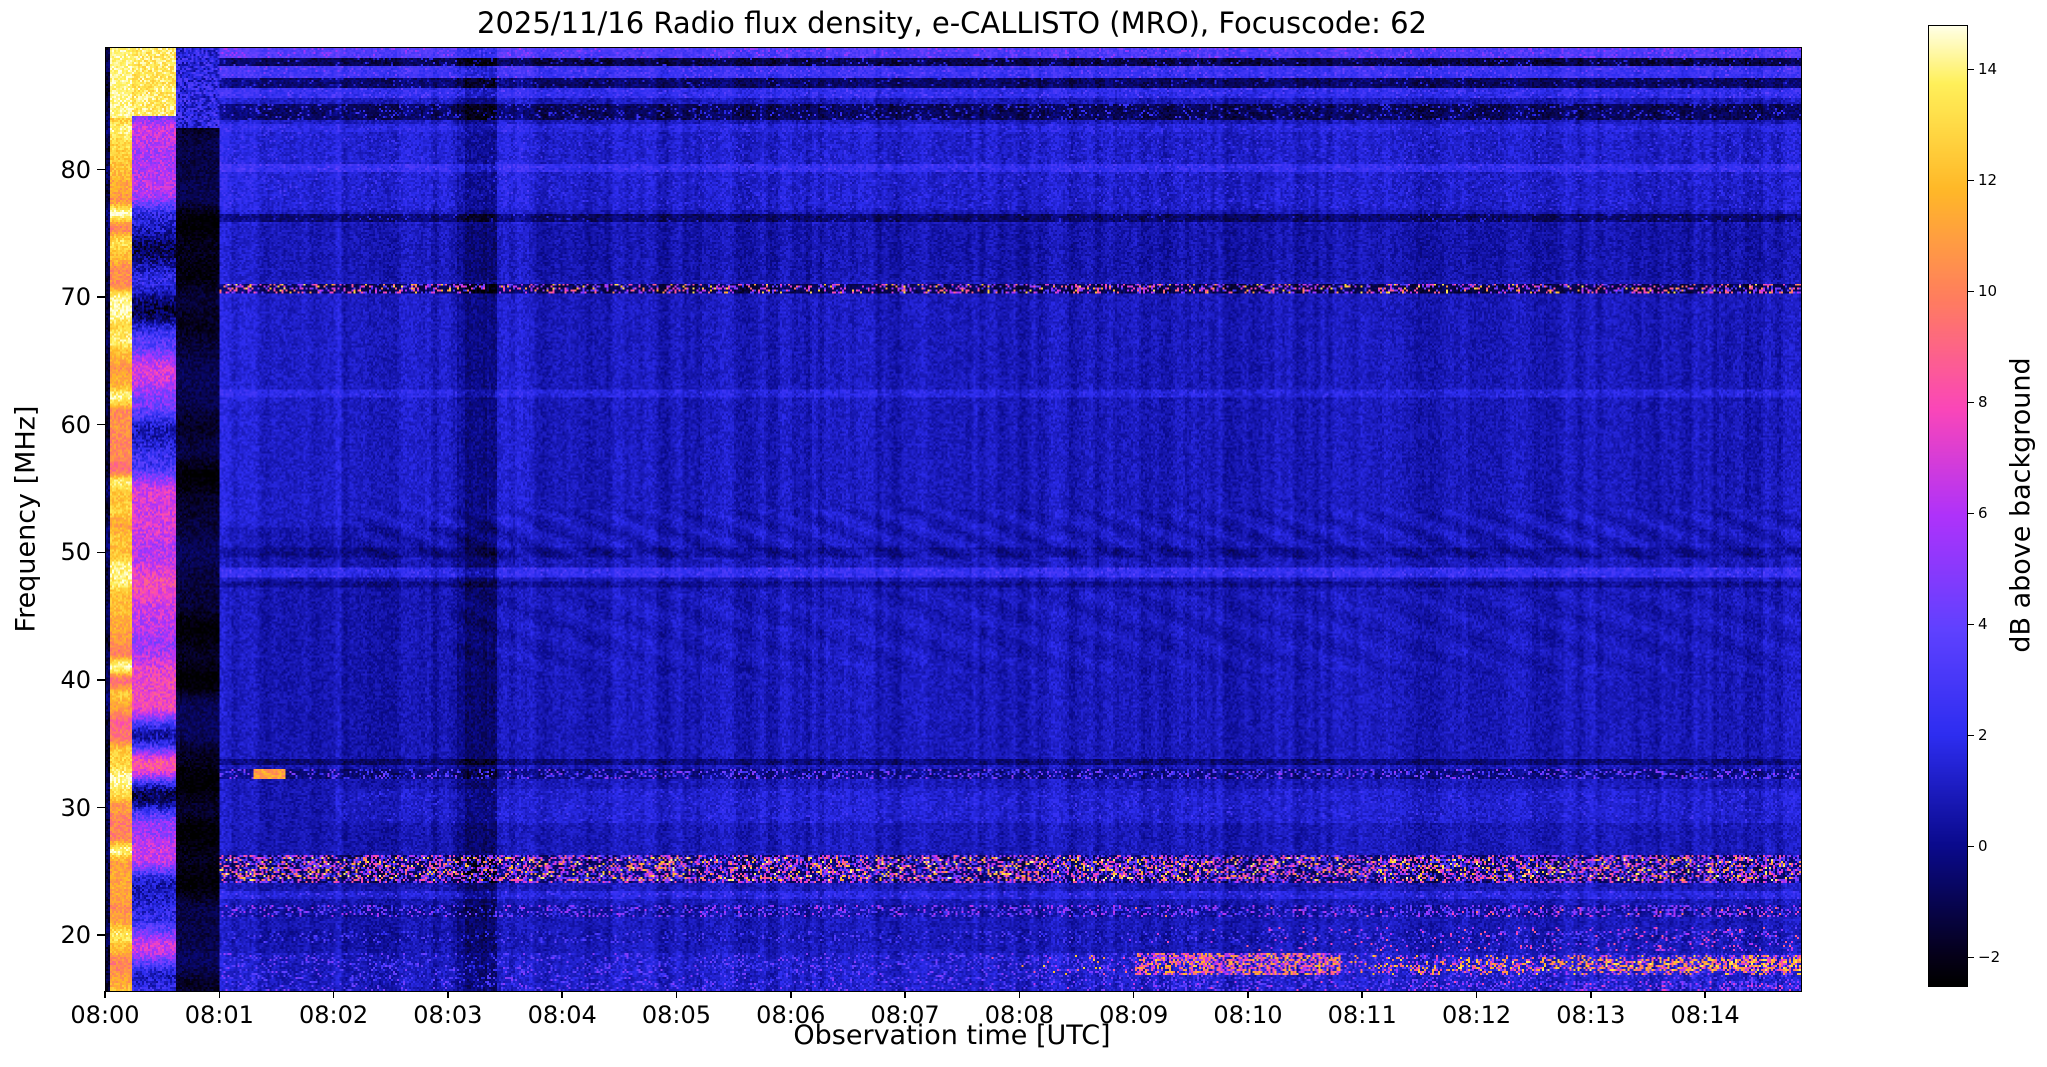  Describe the element at coordinates (1988, 291) in the screenshot. I see `colorbar-tick-label: 10` at that location.